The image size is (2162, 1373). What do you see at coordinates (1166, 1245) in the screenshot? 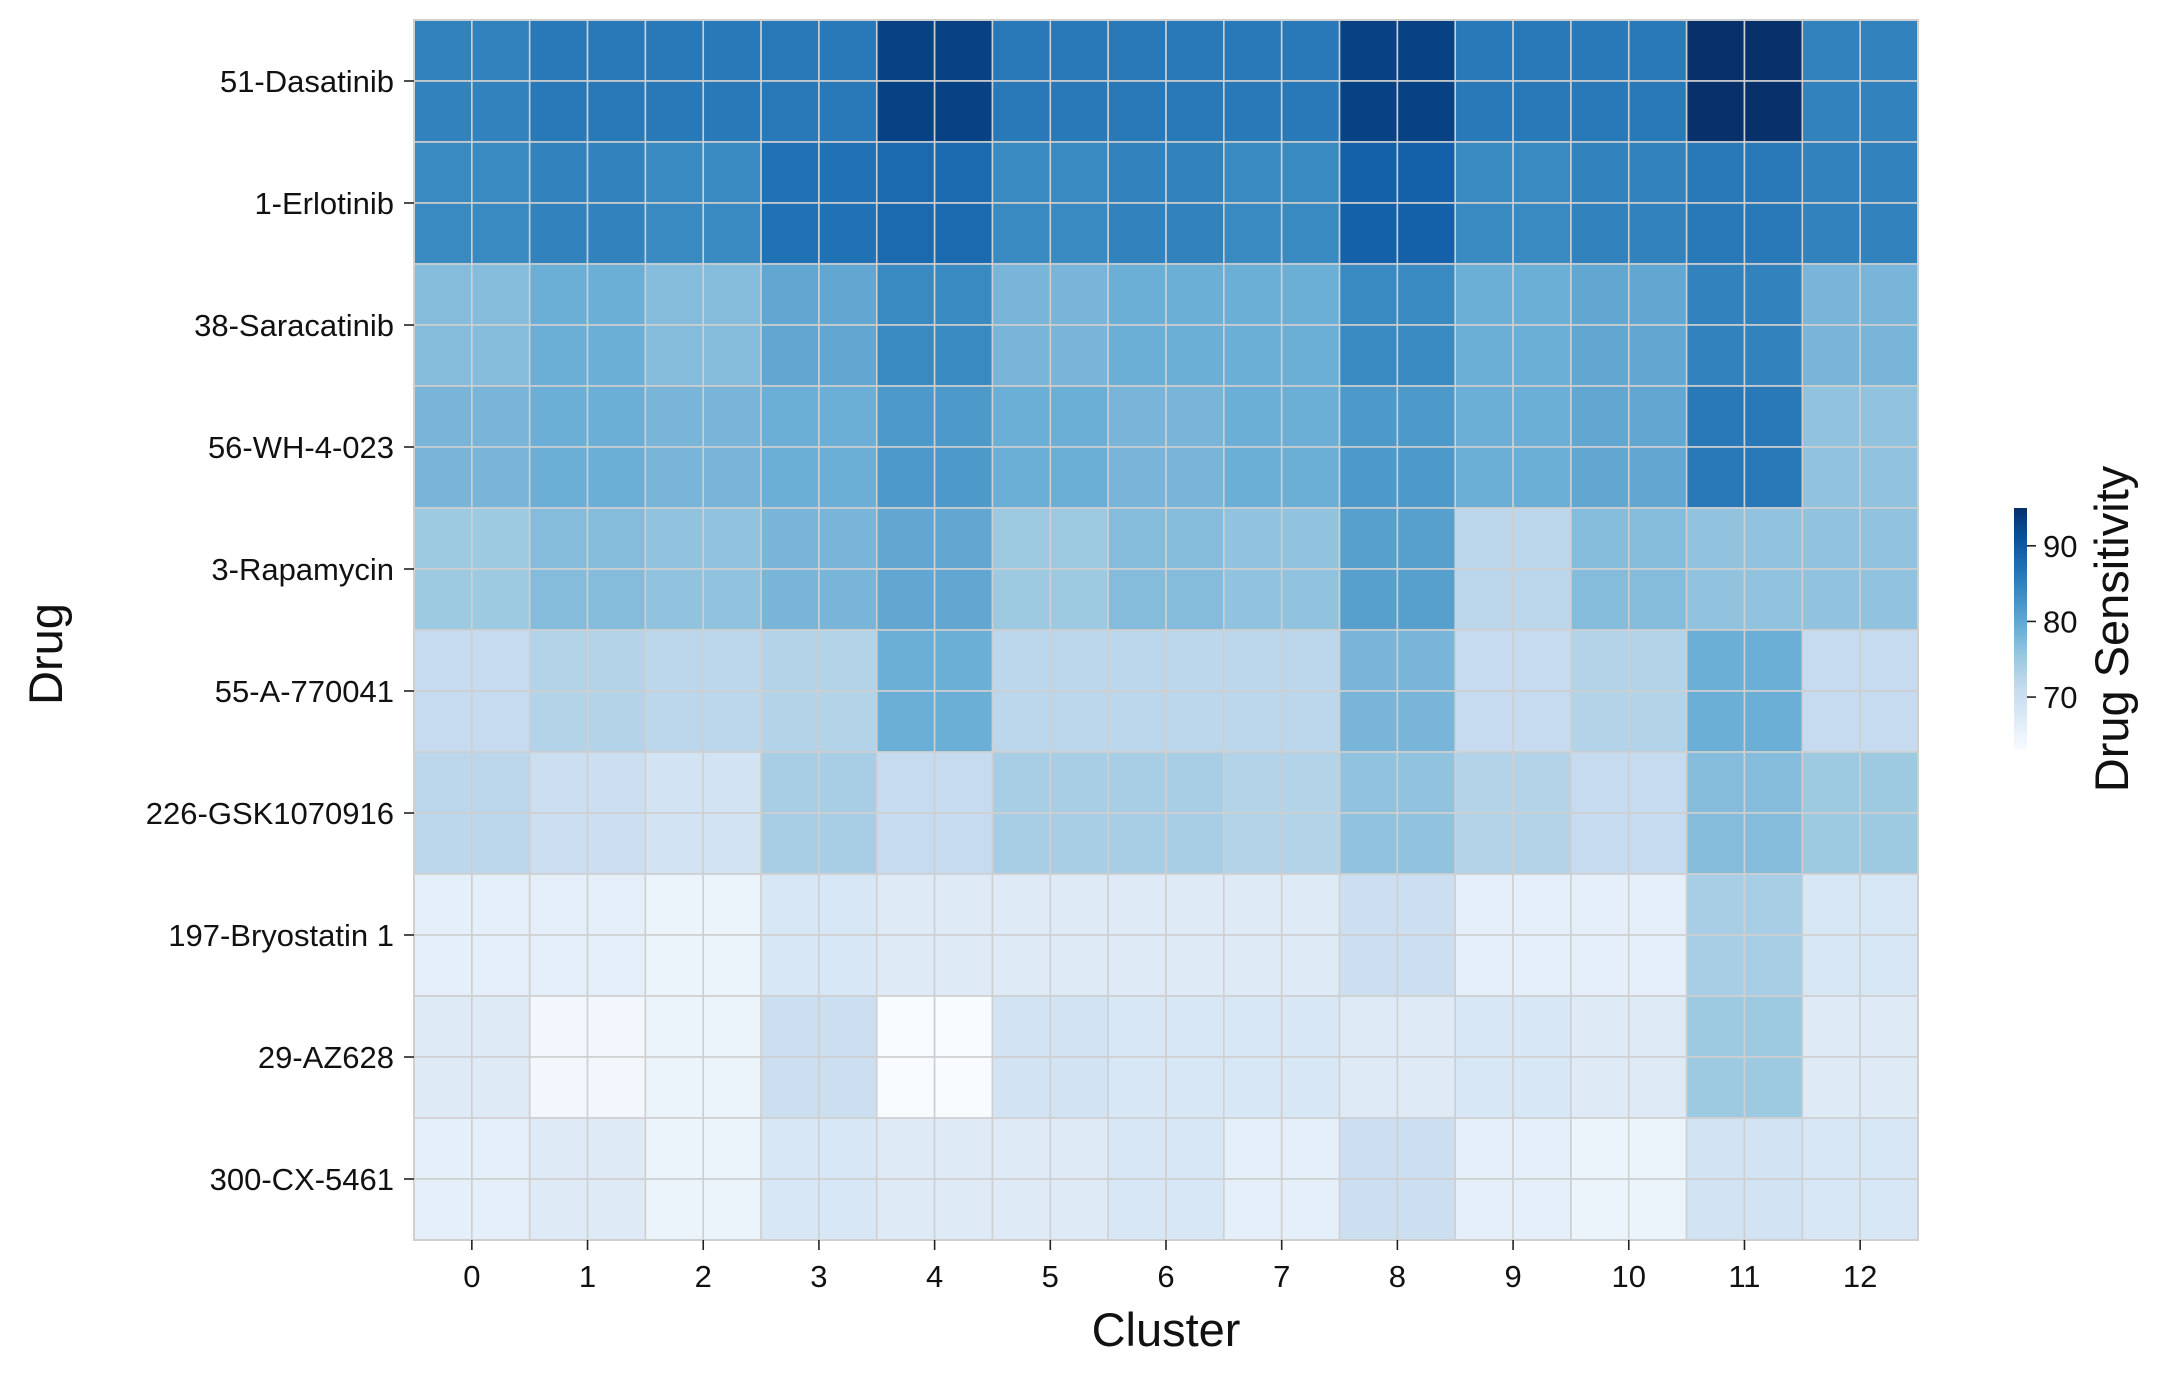
I see `x-tick-marks` at bounding box center [1166, 1245].